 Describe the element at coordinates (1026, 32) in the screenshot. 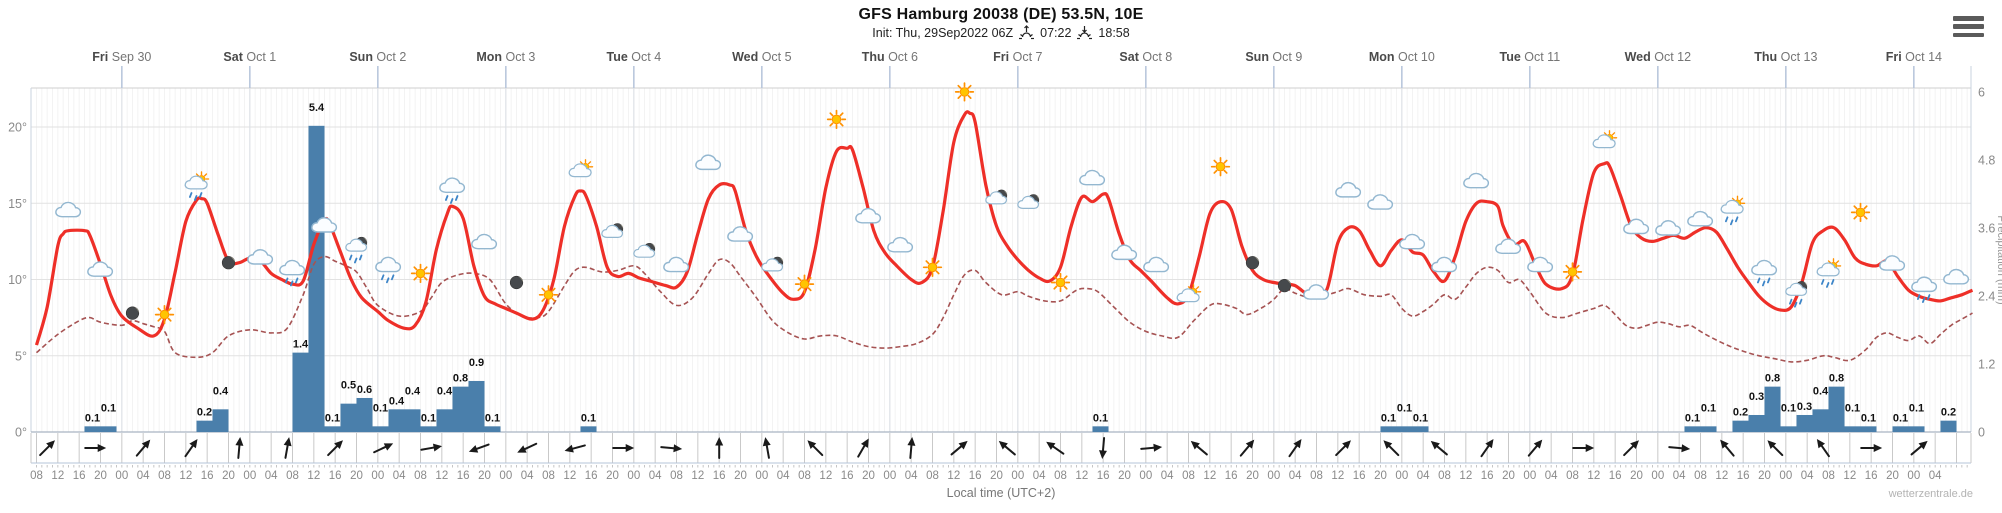

I see `sunrise-icon` at that location.